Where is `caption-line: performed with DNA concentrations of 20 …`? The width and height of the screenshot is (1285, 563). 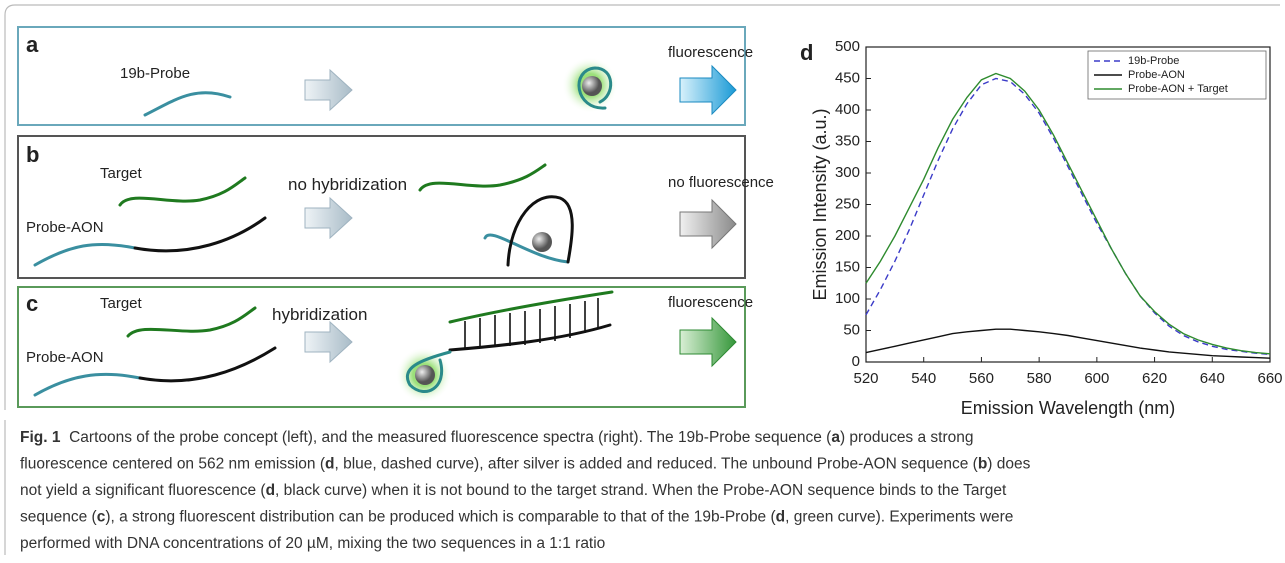 caption-line: performed with DNA concentrations of 20 … is located at coordinates (312, 543).